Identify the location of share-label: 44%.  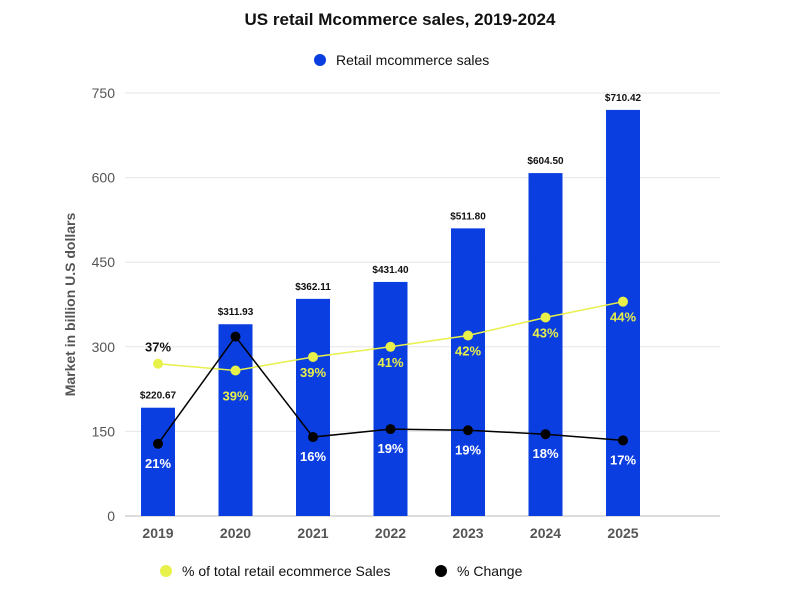
(623, 317).